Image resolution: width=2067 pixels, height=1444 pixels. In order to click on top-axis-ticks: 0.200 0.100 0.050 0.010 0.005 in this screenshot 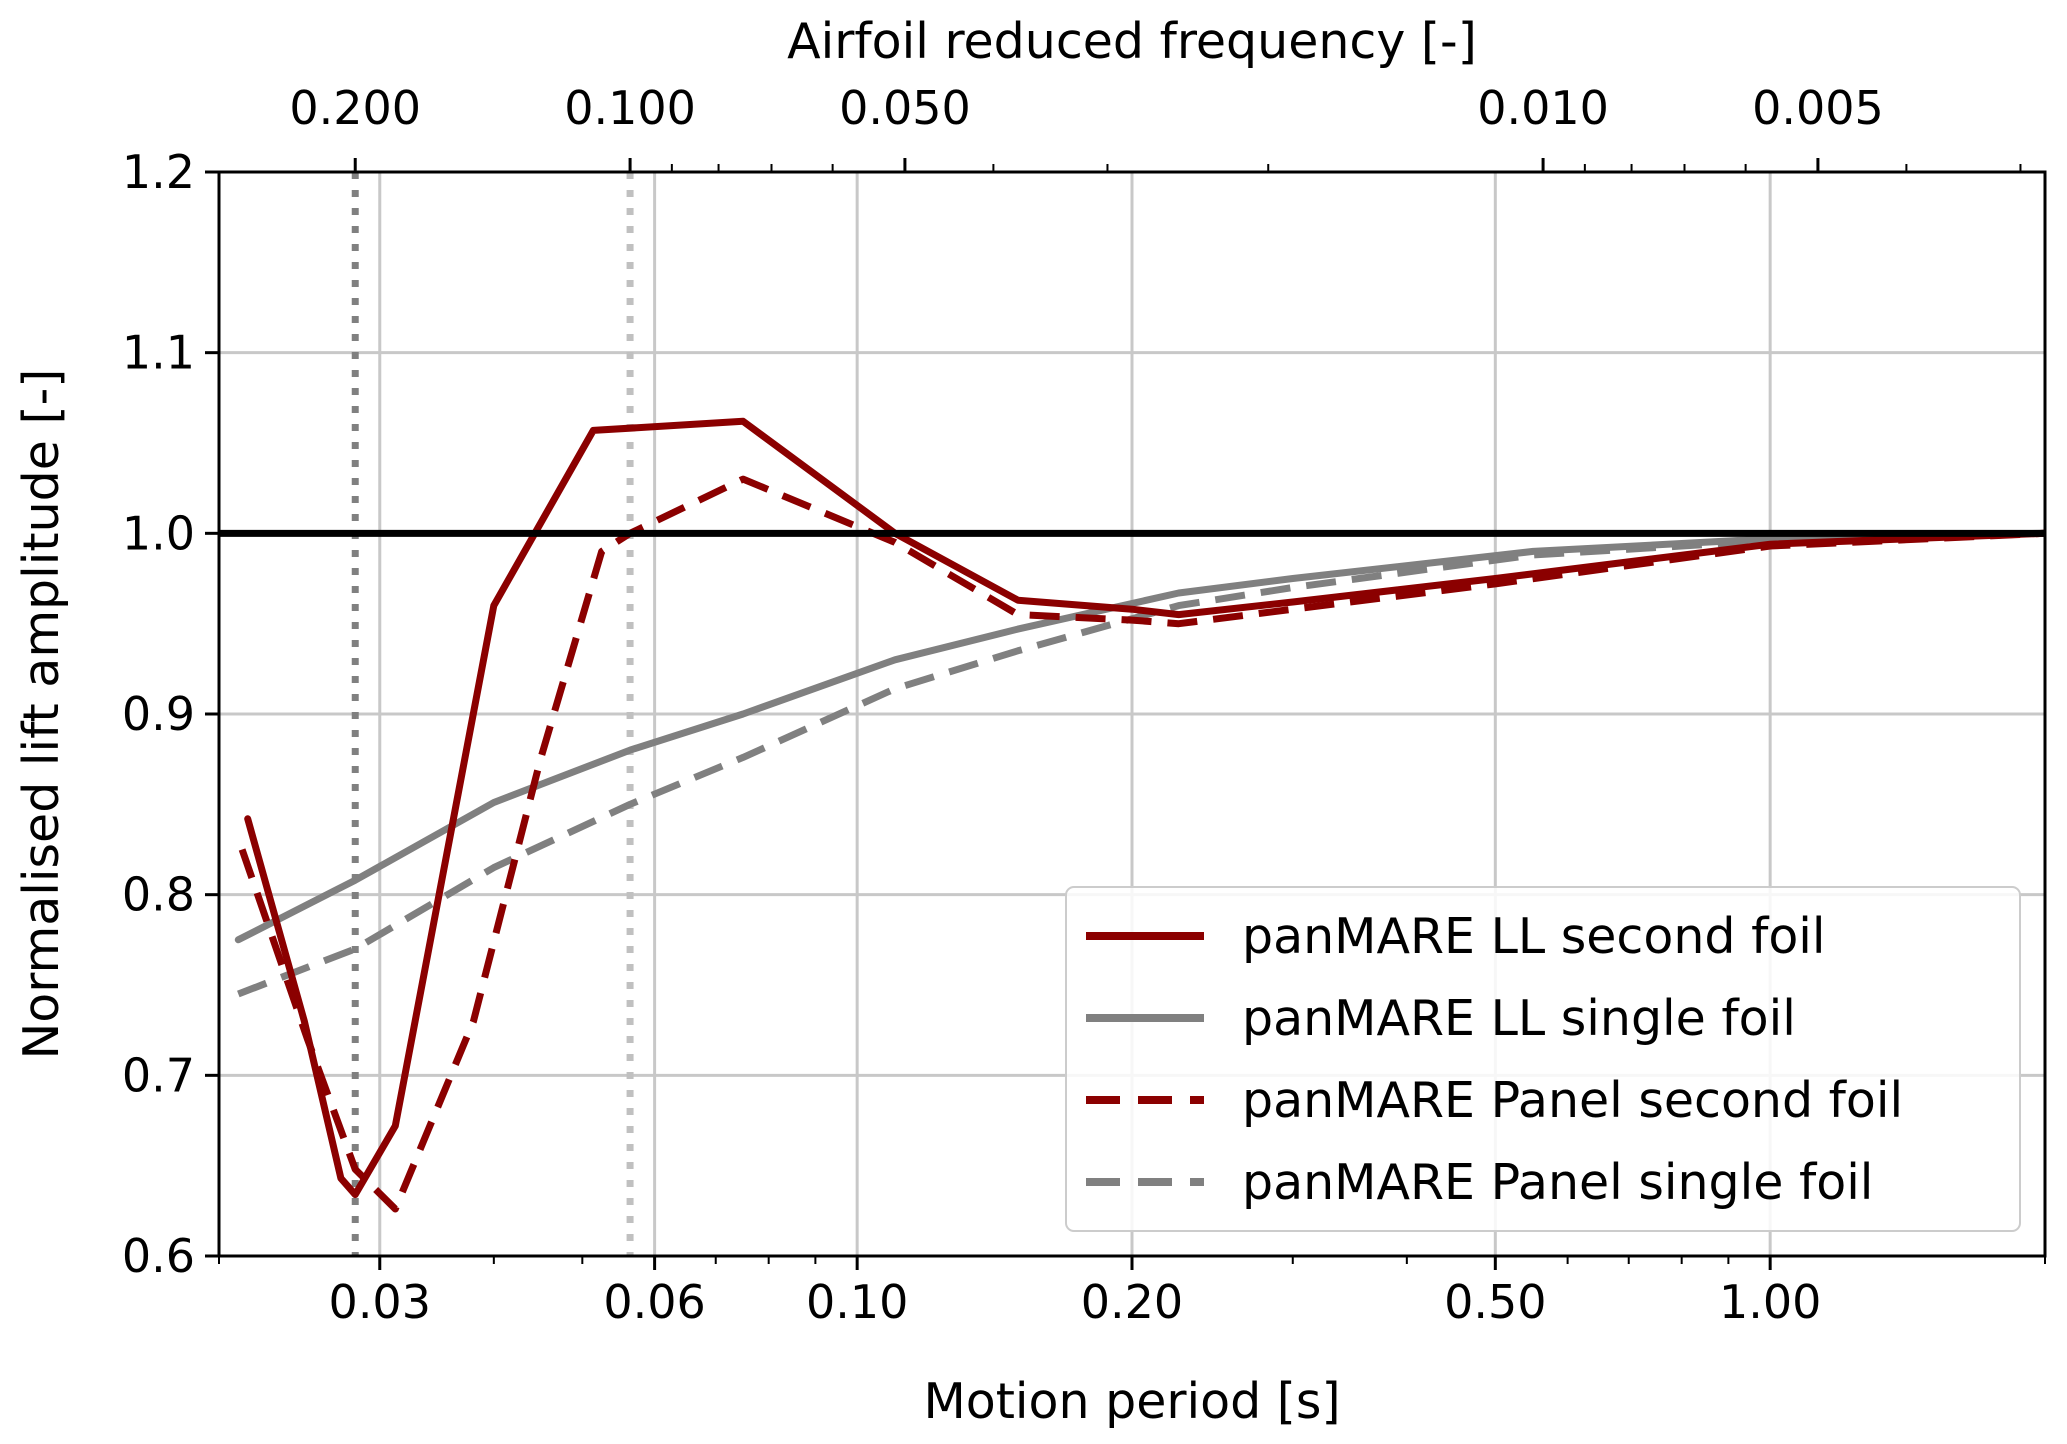, I will do `click(1155, 126)`.